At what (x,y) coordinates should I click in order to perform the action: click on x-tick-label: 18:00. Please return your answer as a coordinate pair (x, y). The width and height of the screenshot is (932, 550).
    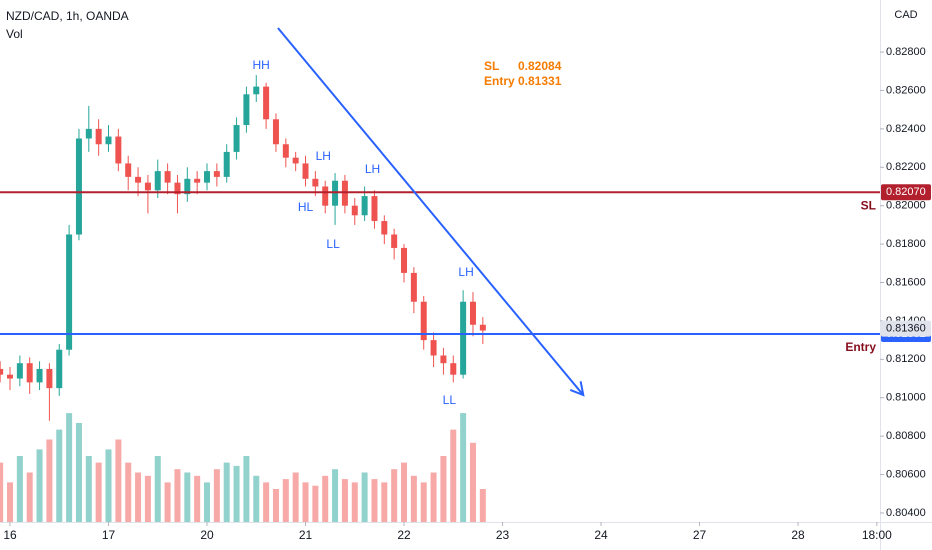
    Looking at the image, I should click on (877, 535).